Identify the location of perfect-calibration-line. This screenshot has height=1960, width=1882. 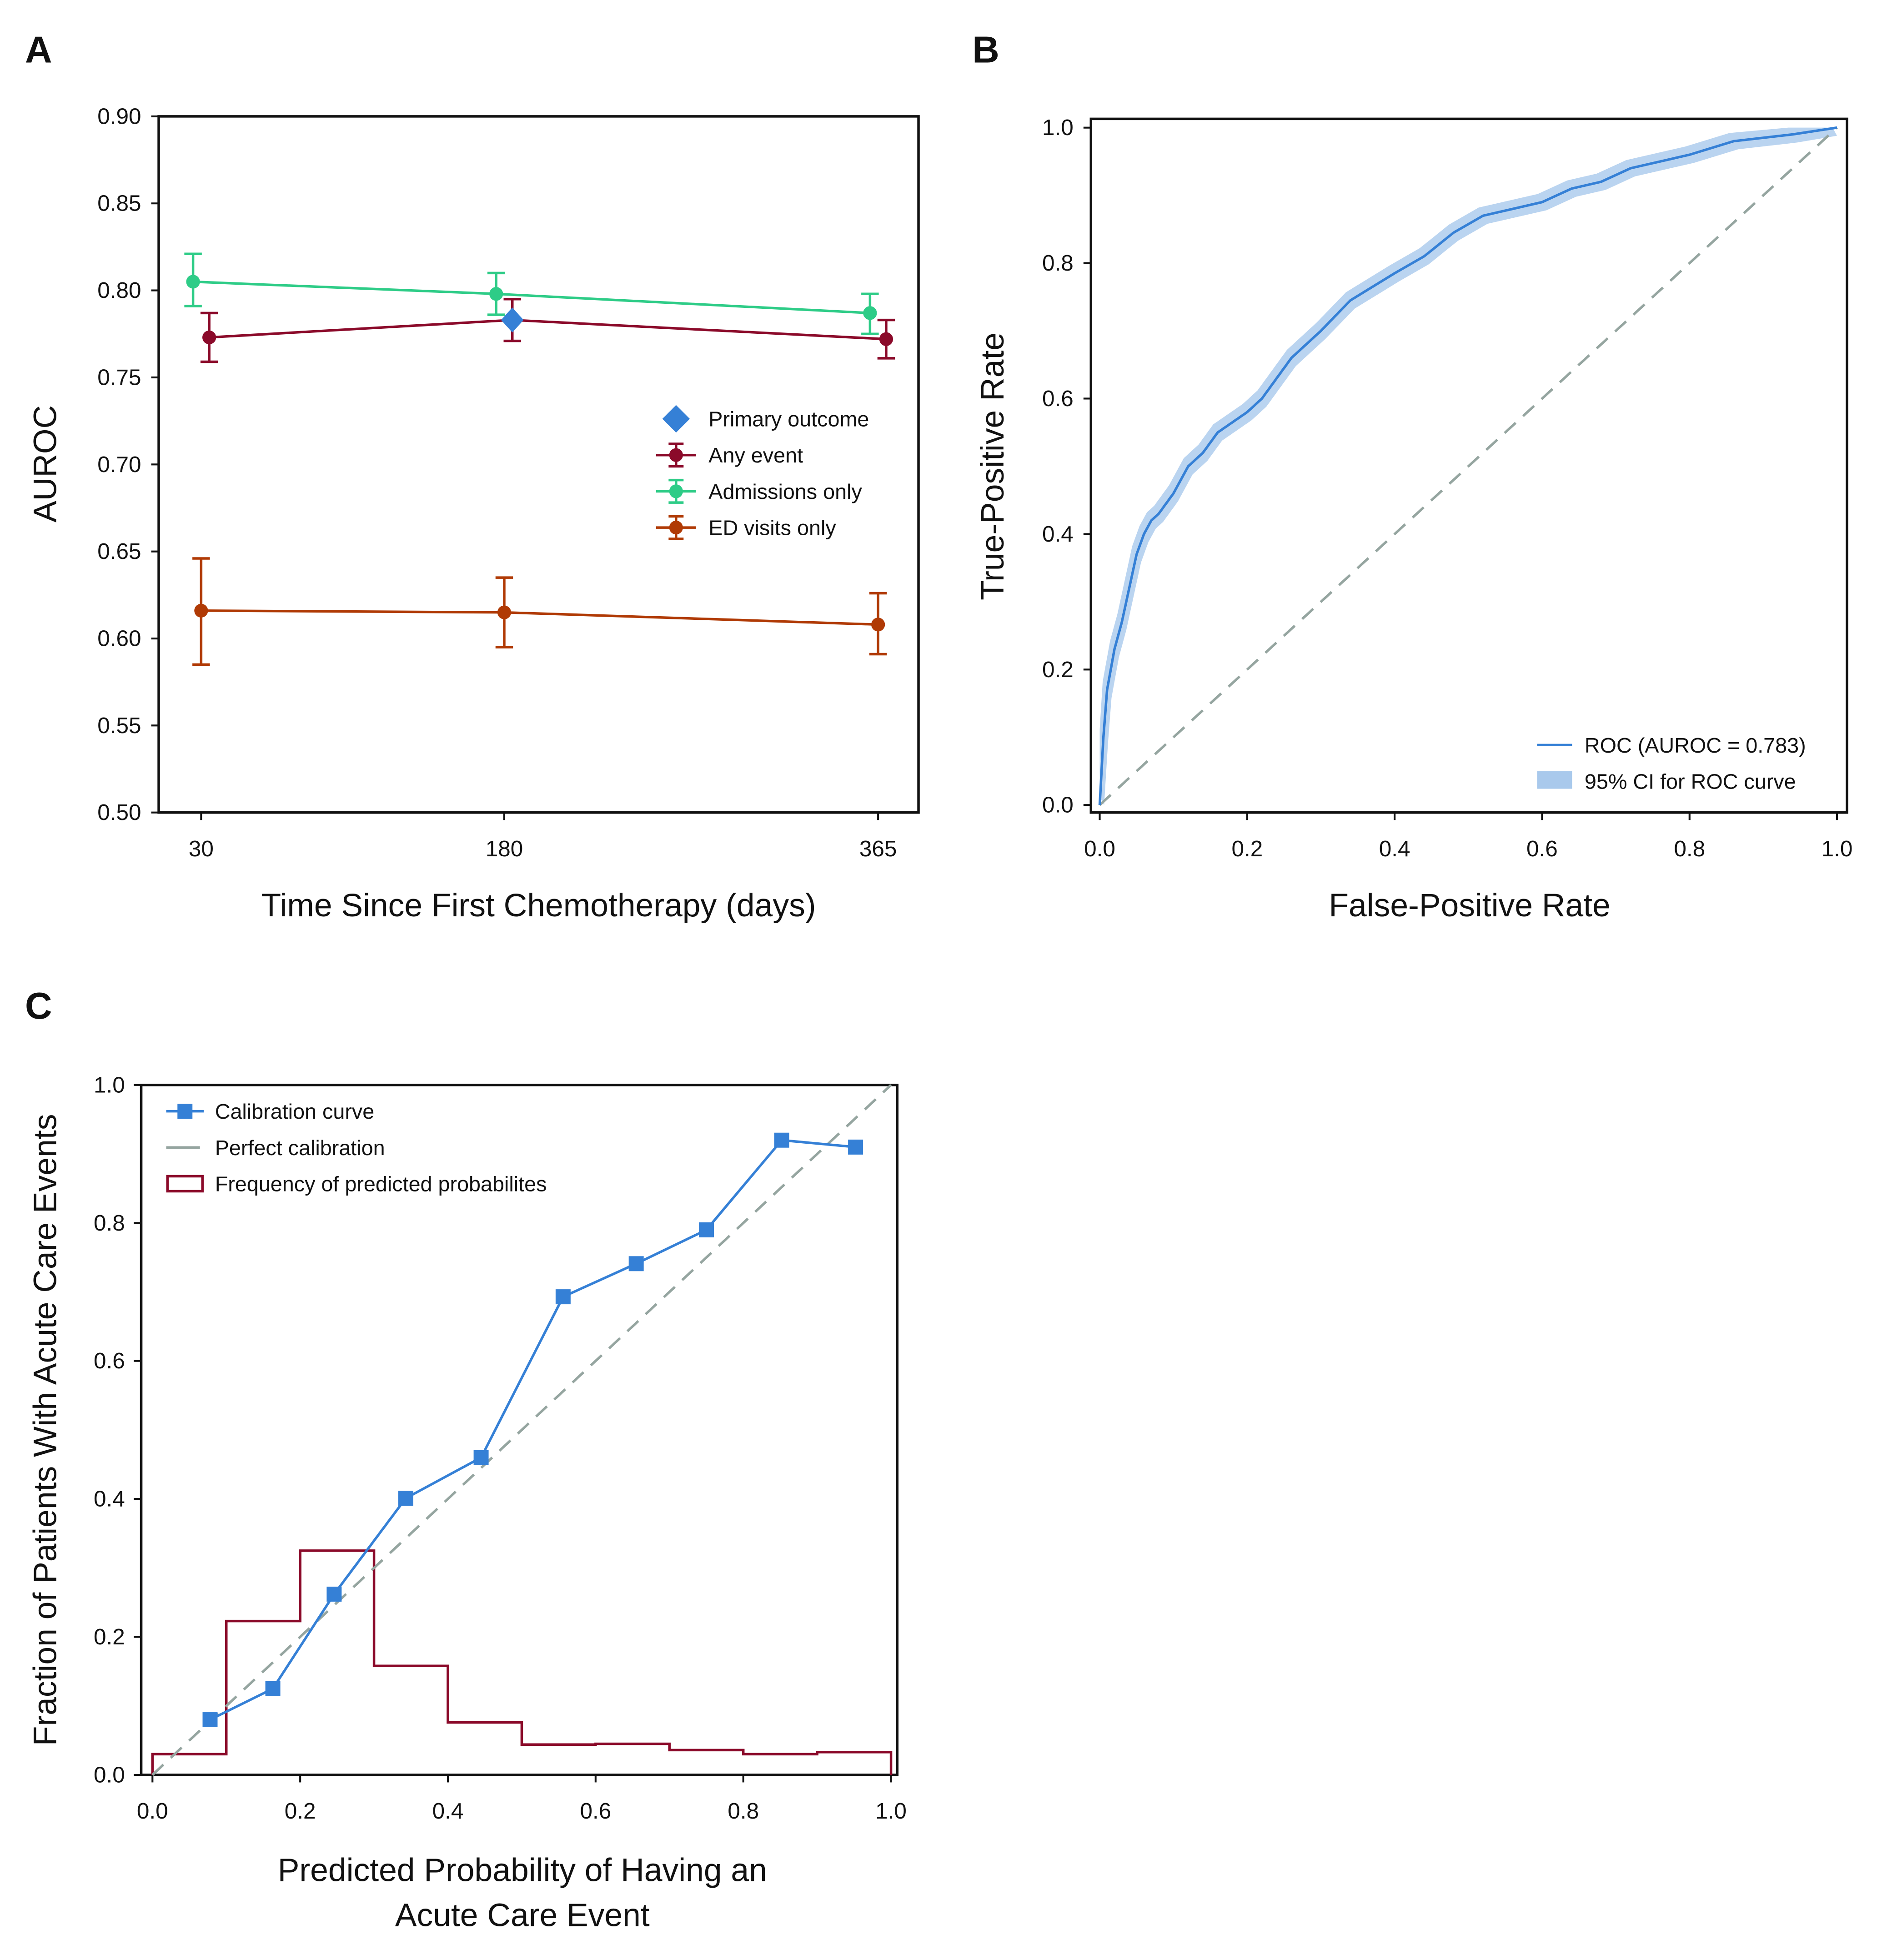
(521, 1430).